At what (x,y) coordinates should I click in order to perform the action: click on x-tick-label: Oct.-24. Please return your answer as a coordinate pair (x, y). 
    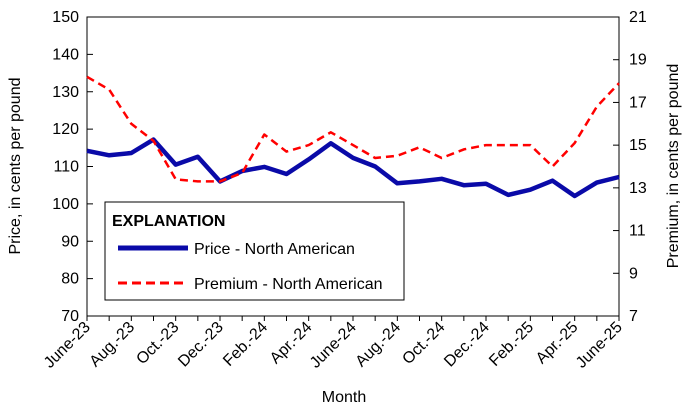
    Looking at the image, I should click on (423, 343).